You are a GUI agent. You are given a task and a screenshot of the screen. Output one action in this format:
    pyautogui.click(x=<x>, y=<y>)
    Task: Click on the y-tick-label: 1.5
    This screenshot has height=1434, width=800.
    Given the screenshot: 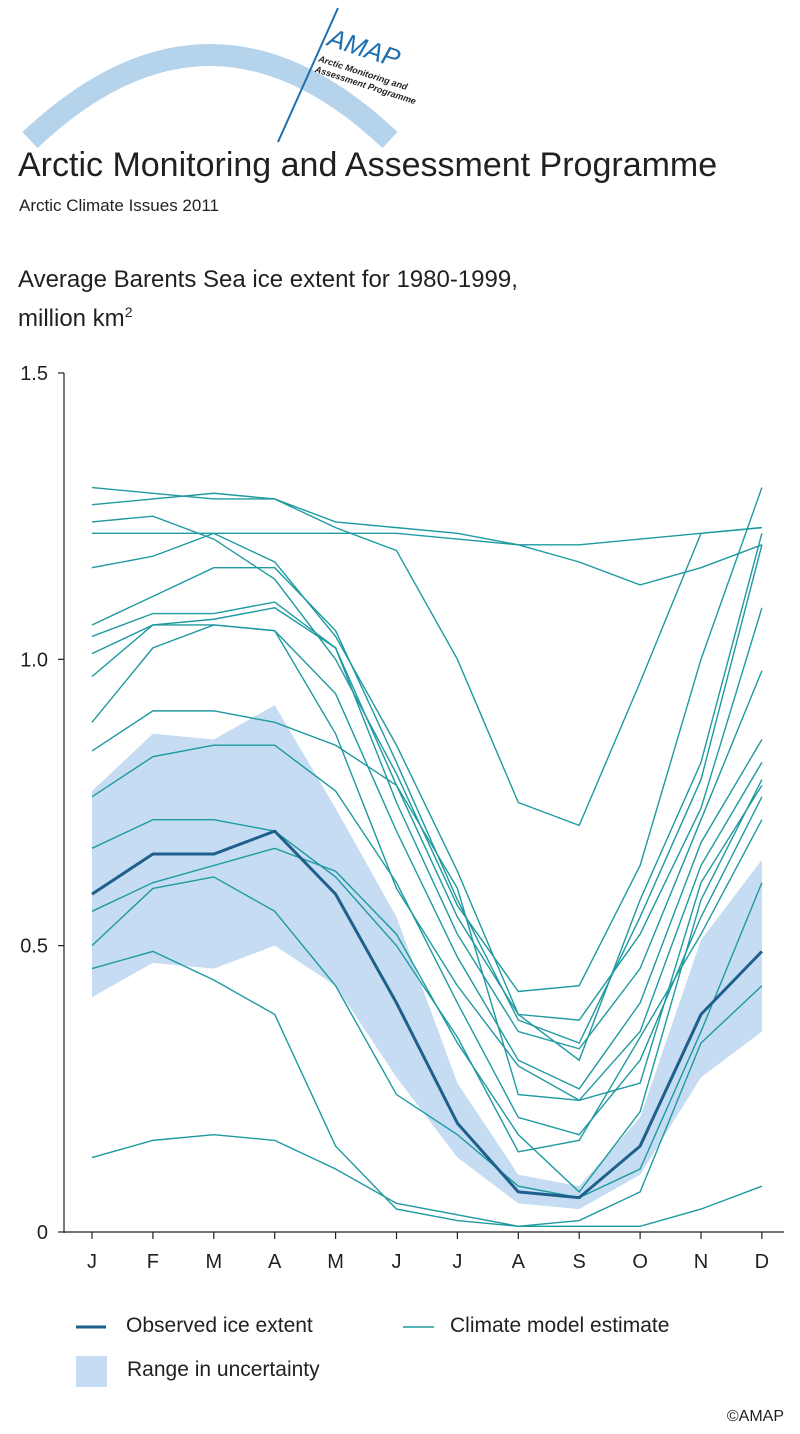 What is the action you would take?
    pyautogui.click(x=34, y=374)
    